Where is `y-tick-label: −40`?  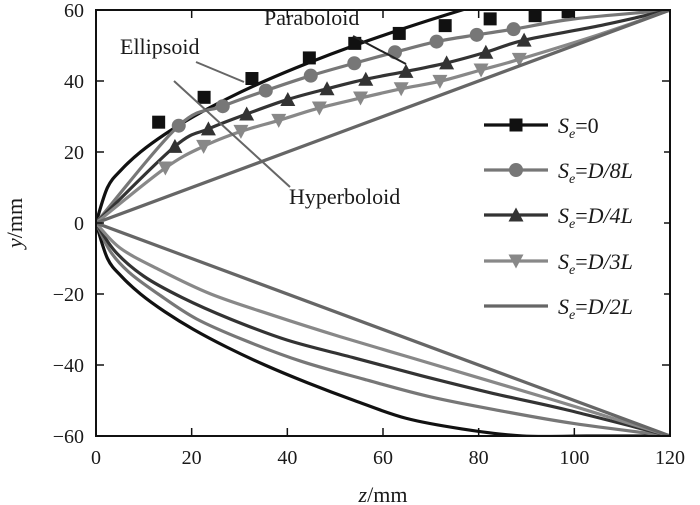 y-tick-label: −40 is located at coordinates (68, 366).